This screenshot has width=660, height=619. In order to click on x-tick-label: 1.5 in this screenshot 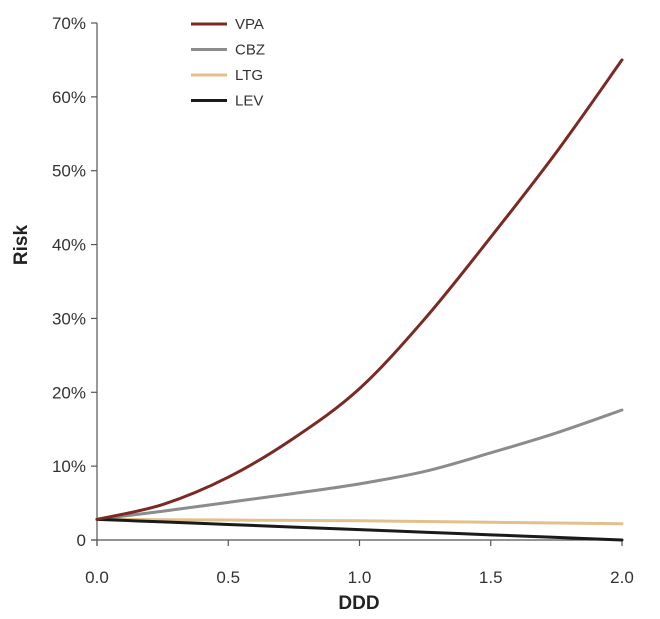, I will do `click(491, 577)`.